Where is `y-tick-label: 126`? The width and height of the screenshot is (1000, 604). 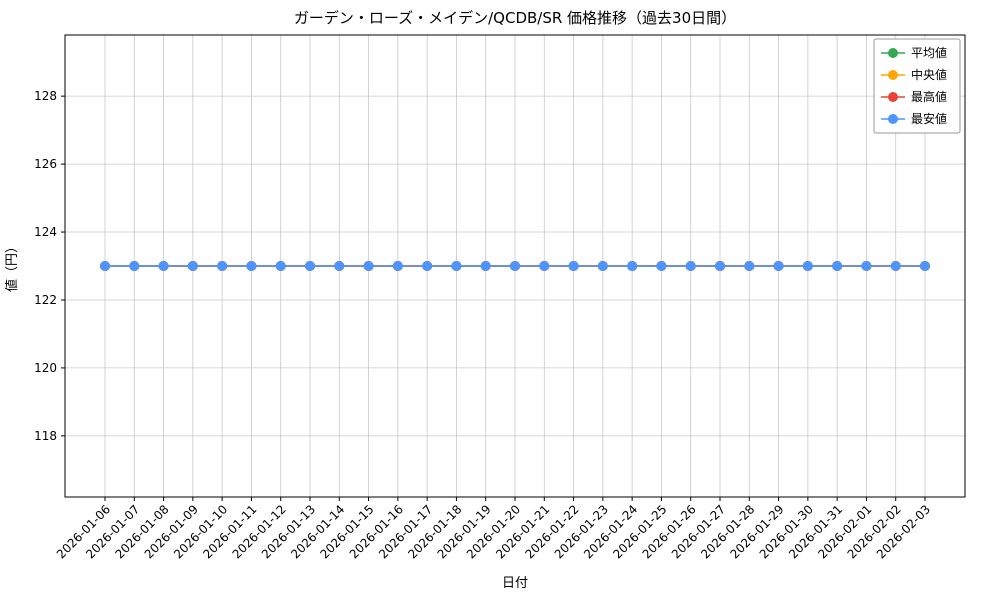 y-tick-label: 126 is located at coordinates (45, 164).